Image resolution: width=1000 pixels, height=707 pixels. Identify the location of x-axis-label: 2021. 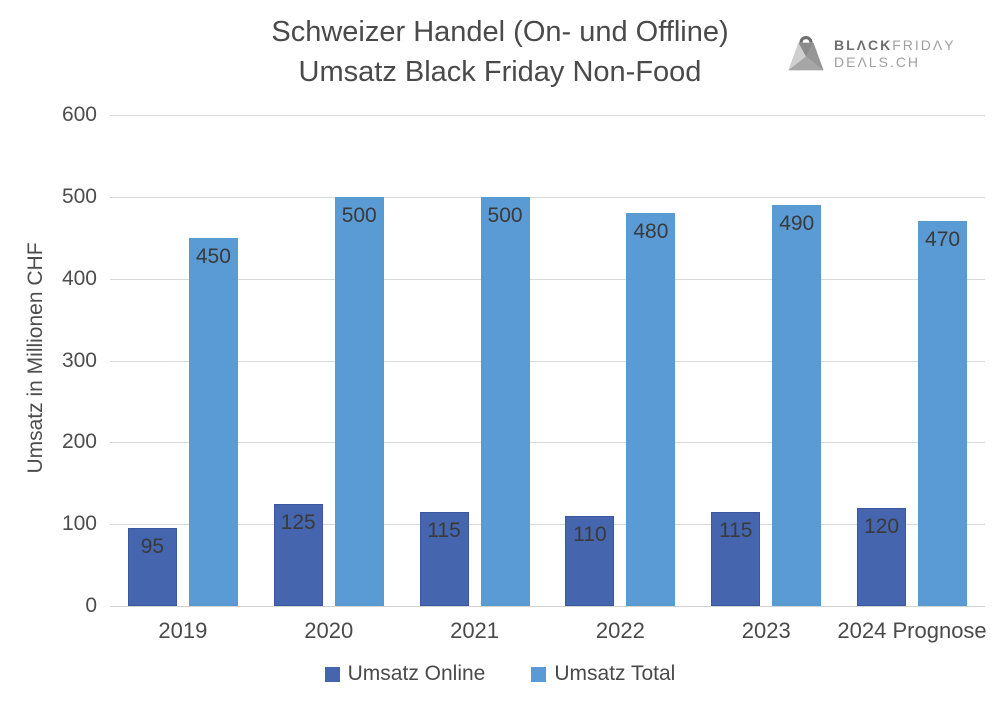
(475, 630).